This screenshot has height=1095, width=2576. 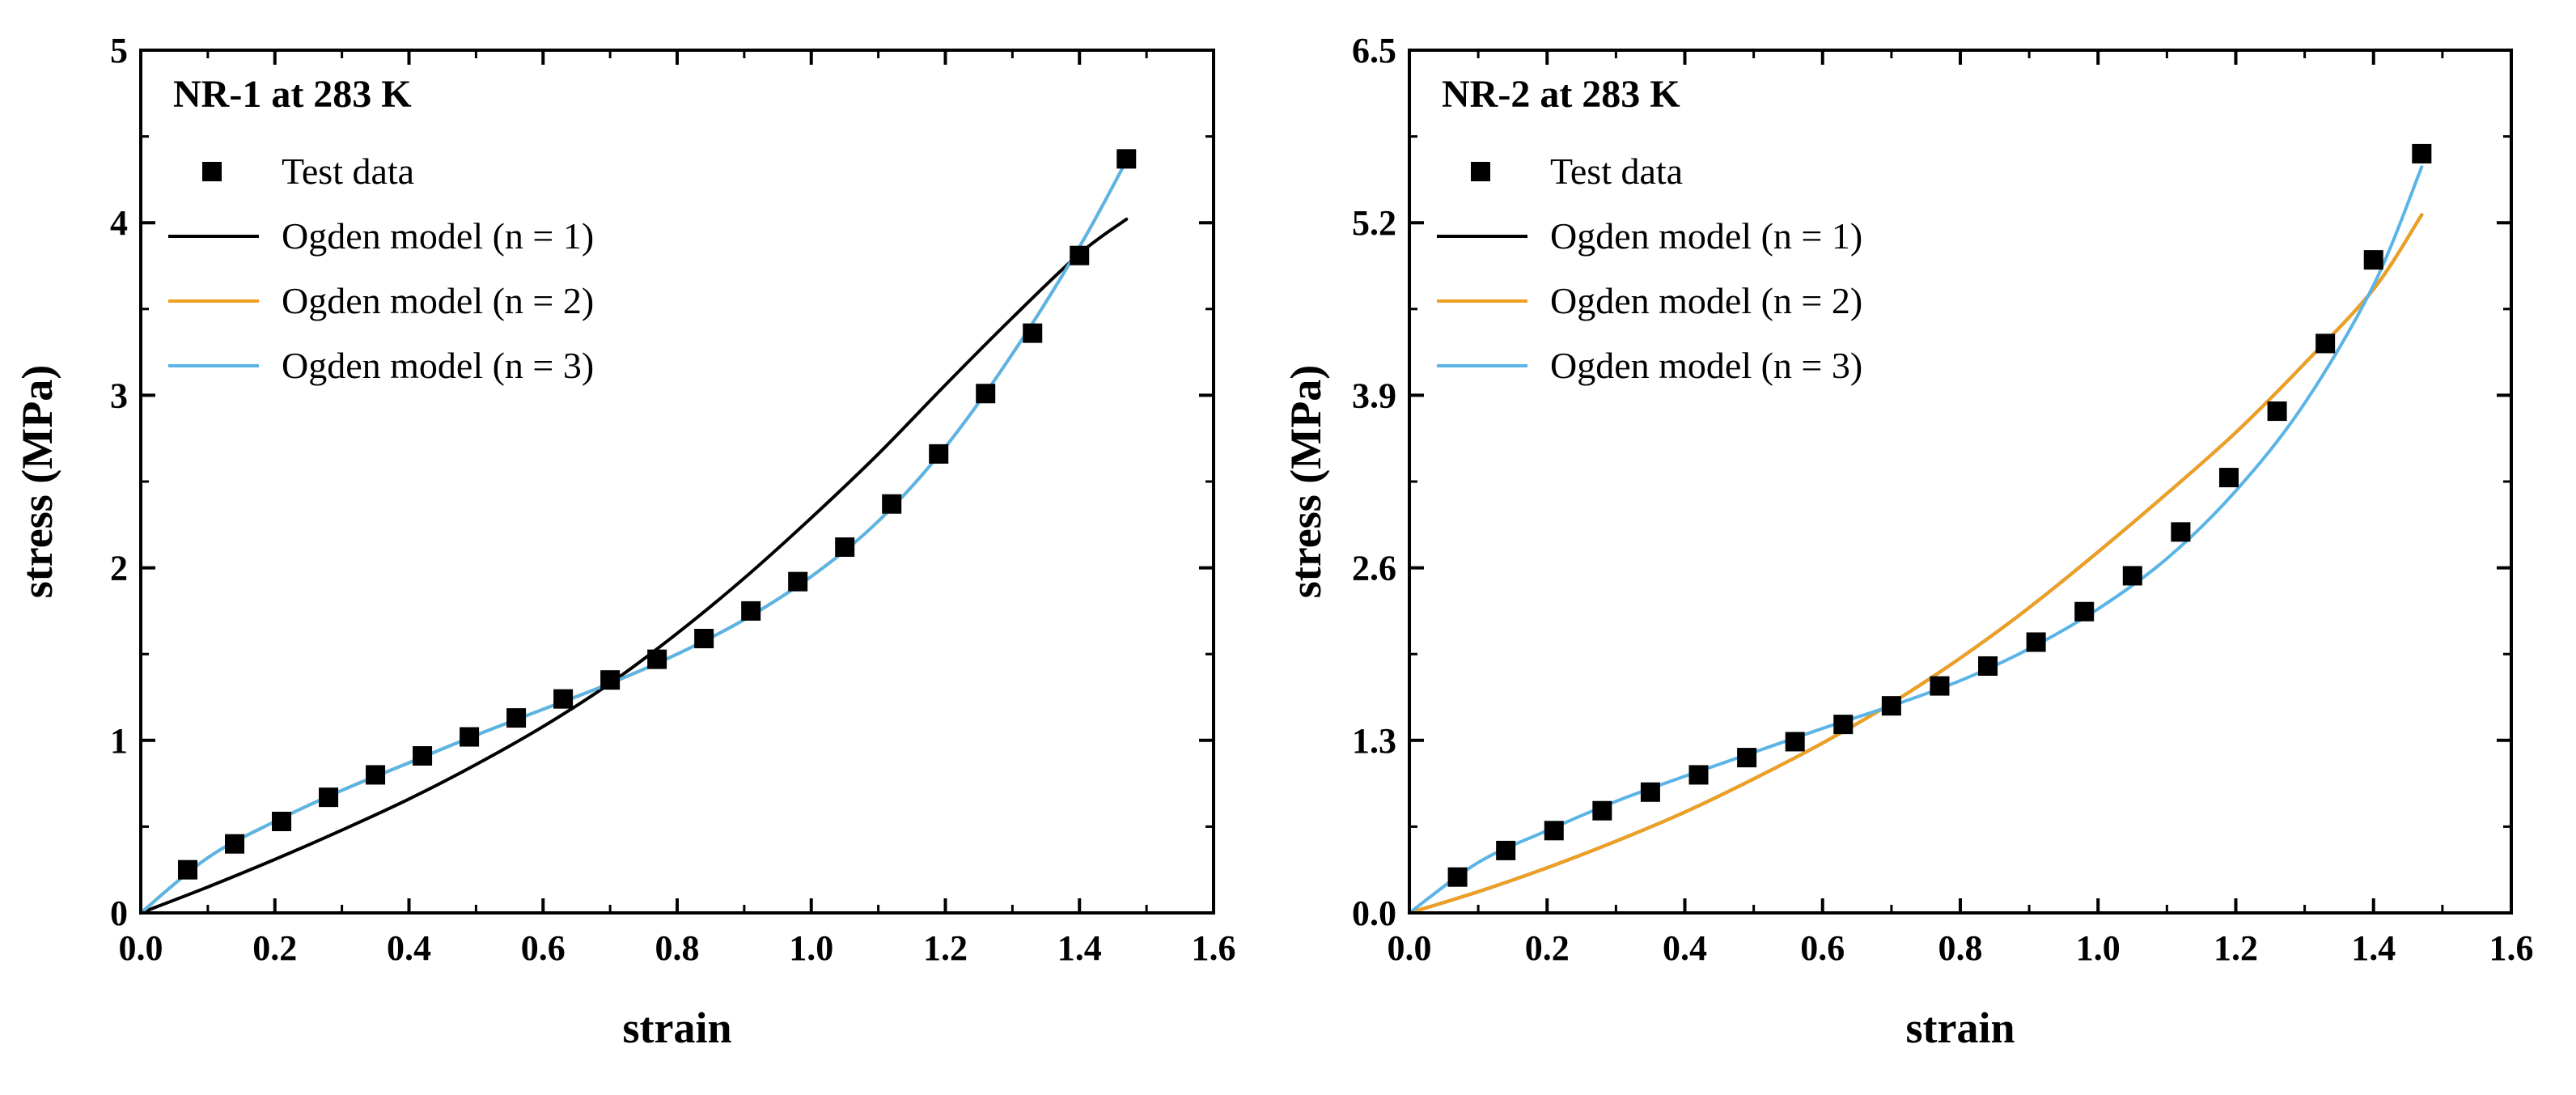 I want to click on y-tick-label: 4, so click(x=119, y=223).